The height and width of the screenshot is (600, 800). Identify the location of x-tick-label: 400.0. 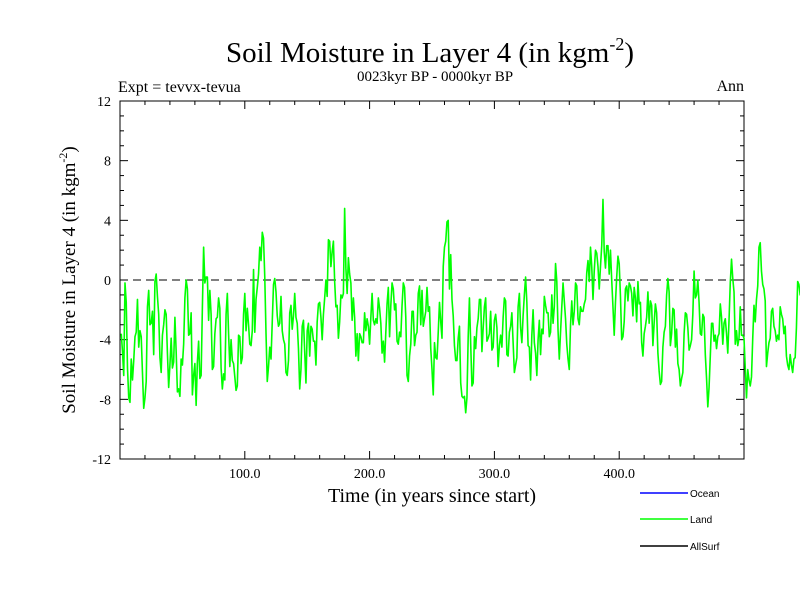
(619, 474).